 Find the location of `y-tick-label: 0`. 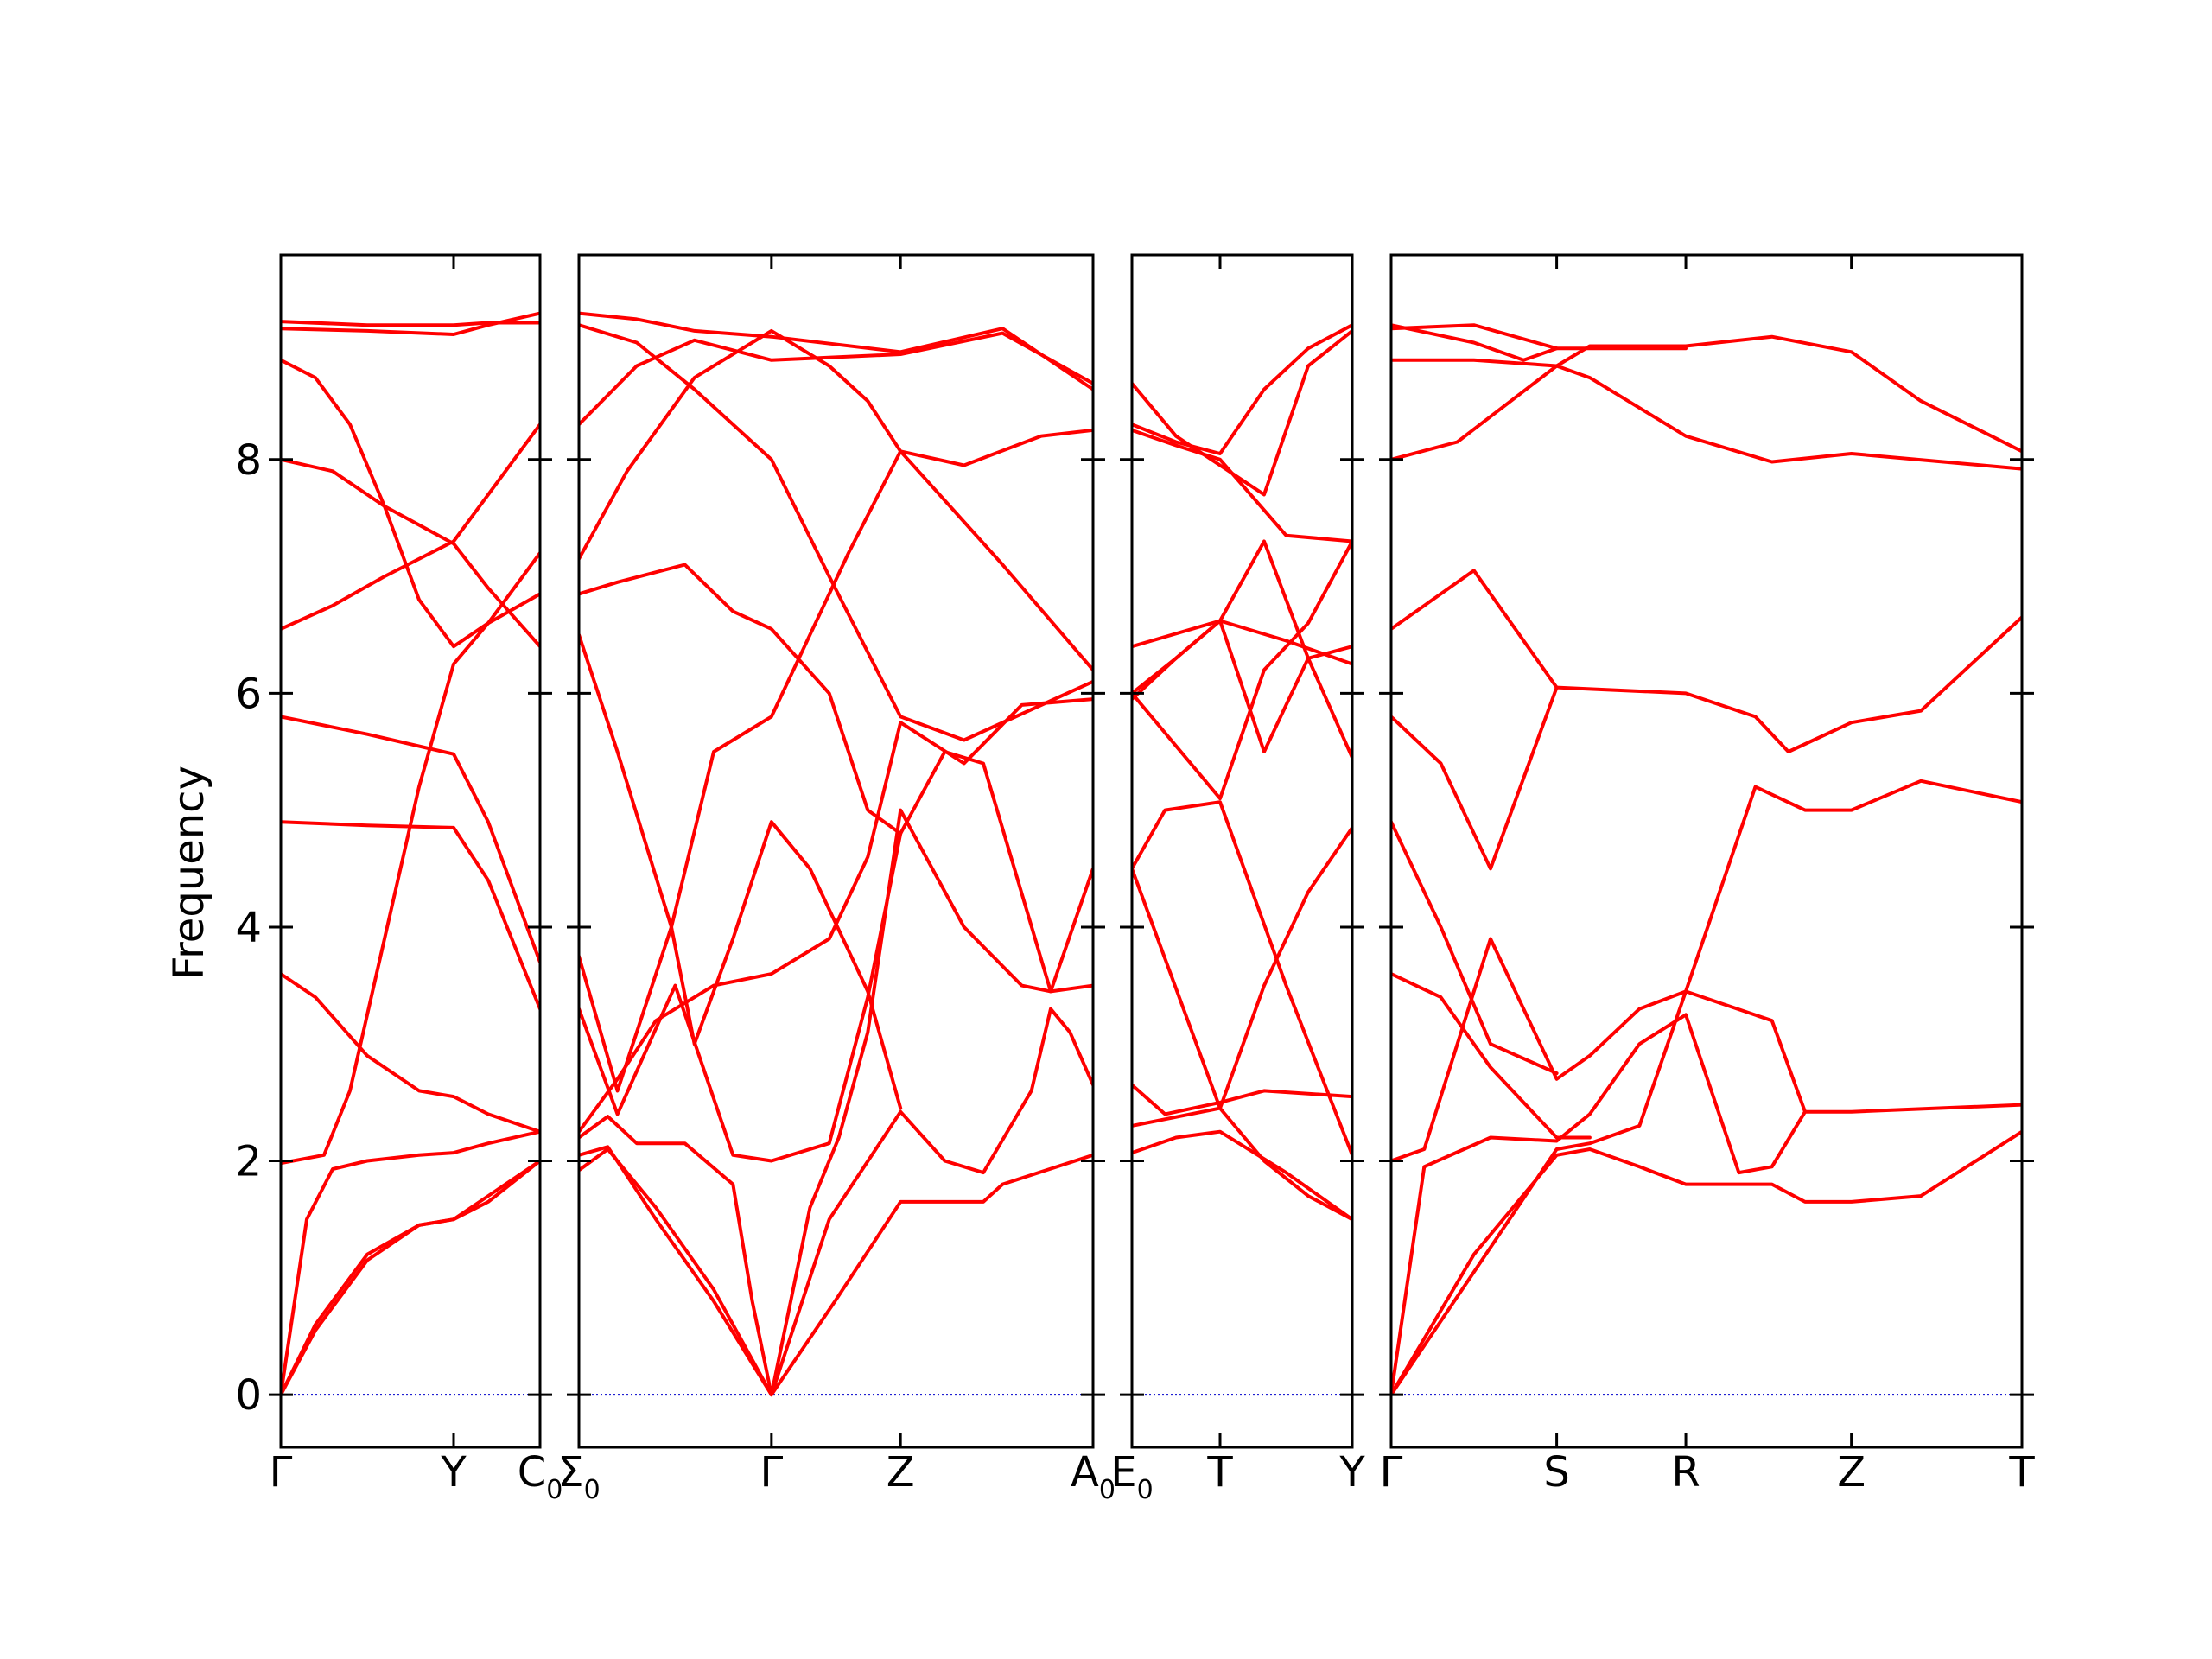

y-tick-label: 0 is located at coordinates (248, 1395).